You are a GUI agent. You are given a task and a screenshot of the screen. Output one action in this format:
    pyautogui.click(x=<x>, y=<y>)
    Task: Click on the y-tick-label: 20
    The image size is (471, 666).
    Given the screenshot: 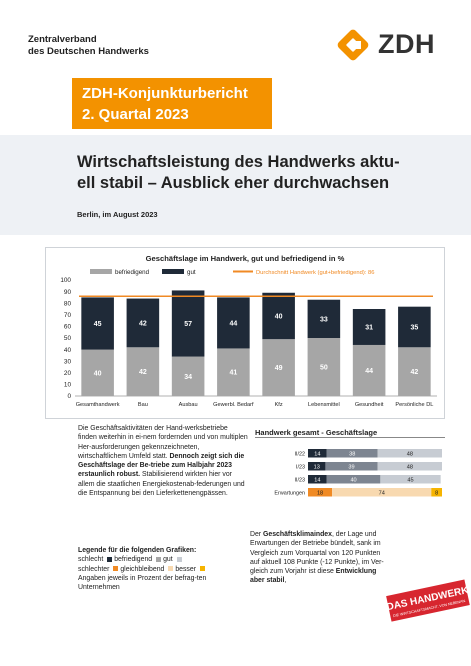 What is the action you would take?
    pyautogui.click(x=68, y=373)
    